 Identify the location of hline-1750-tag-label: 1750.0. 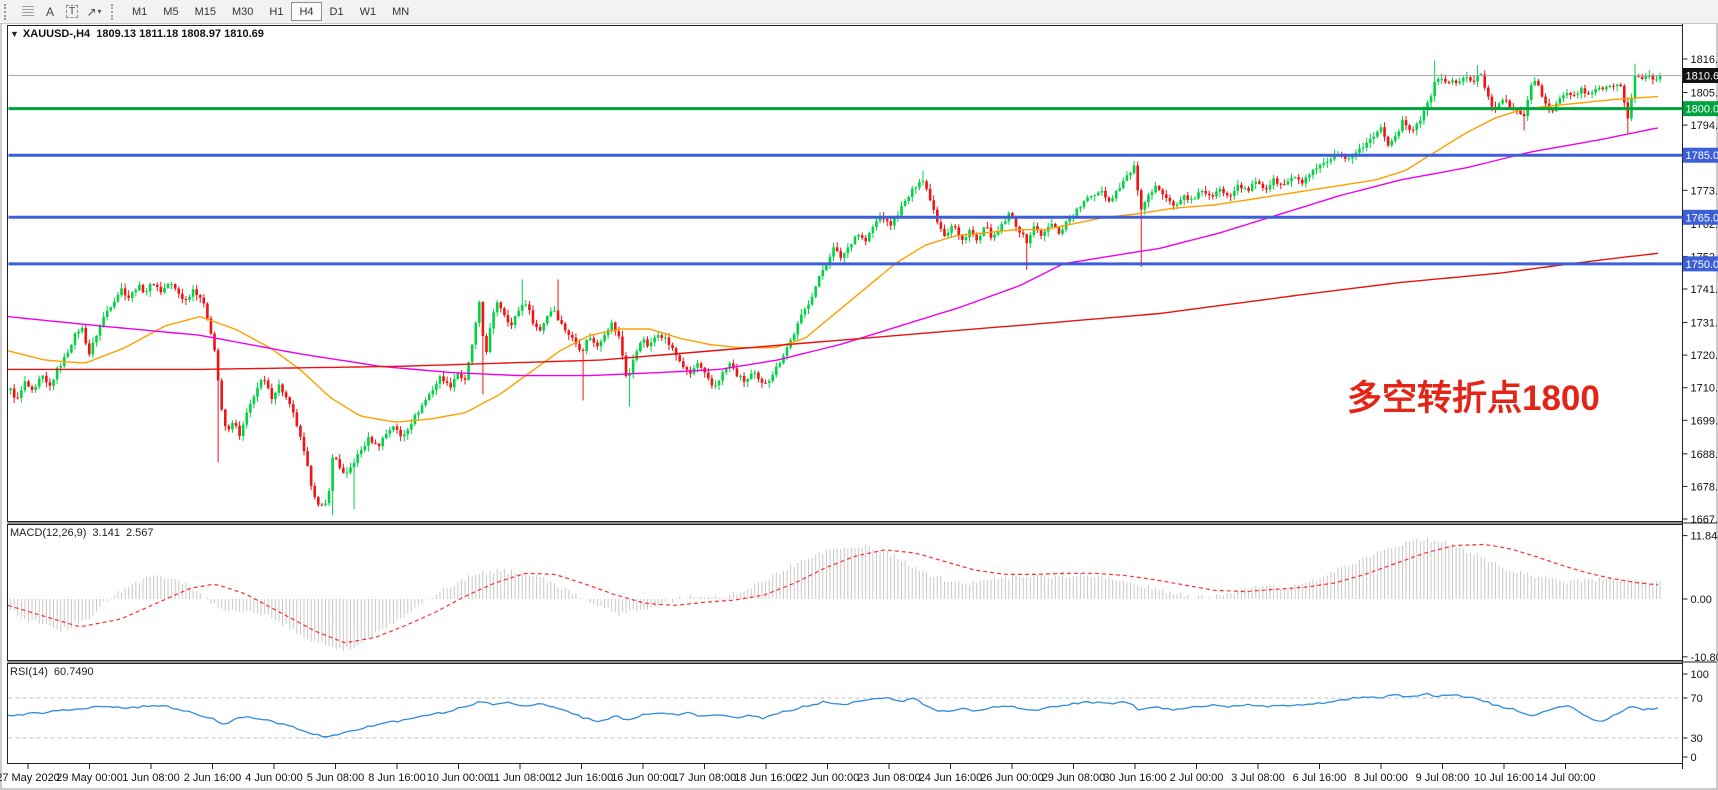
(1702, 265).